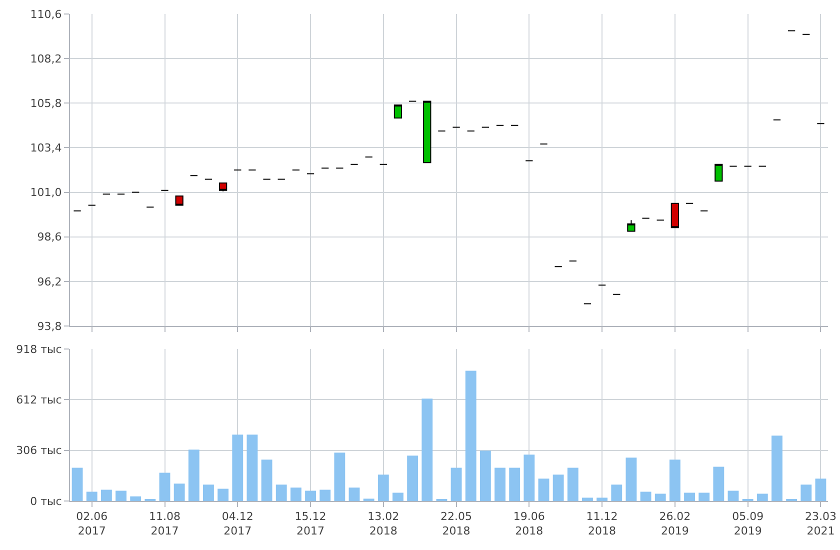 The image size is (840, 550). What do you see at coordinates (602, 524) in the screenshot?
I see `x-tick-label: 11.12 2018` at bounding box center [602, 524].